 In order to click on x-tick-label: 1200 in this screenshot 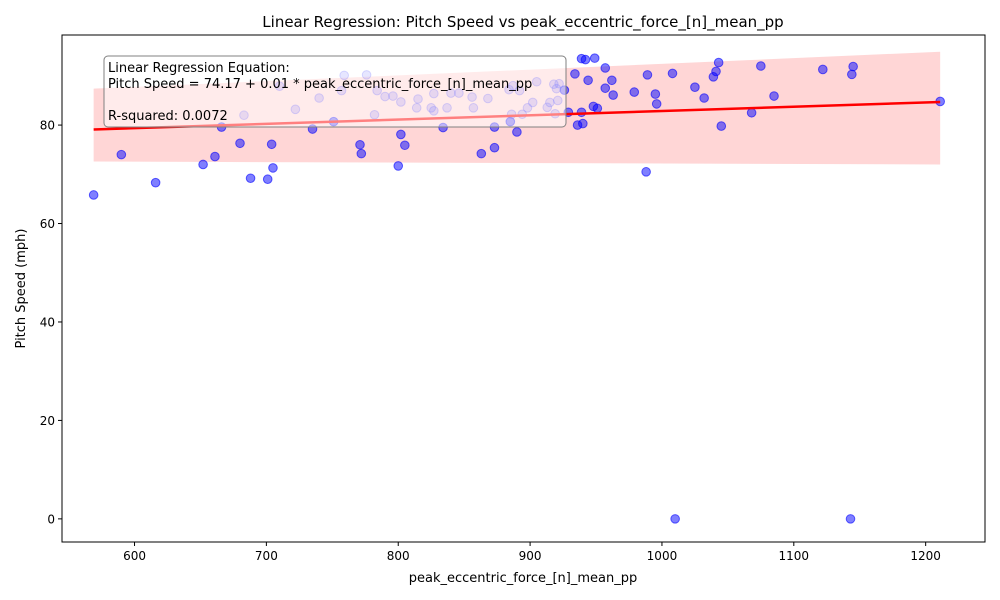, I will do `click(925, 556)`.